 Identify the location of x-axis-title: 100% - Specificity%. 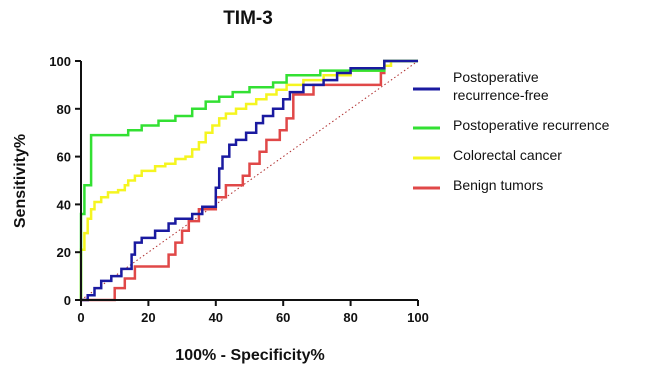
(249, 355).